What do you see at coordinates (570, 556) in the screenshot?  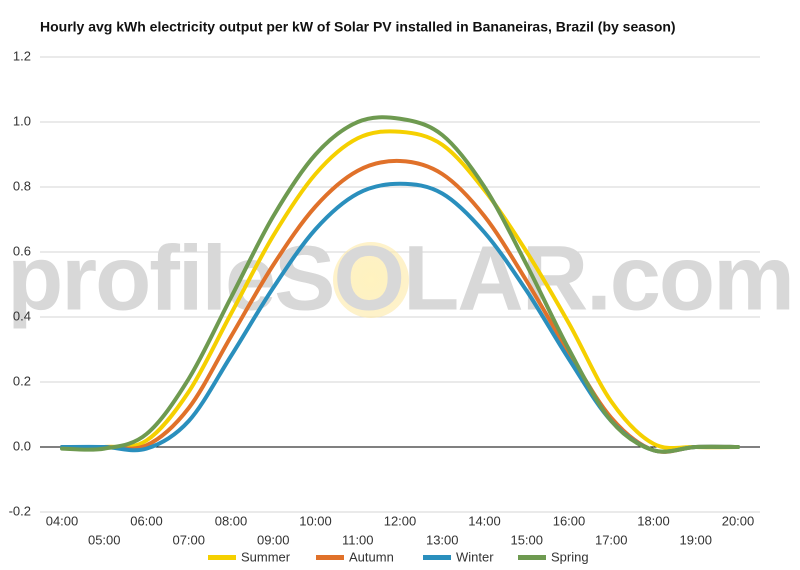 I see `legend-label: Spring` at bounding box center [570, 556].